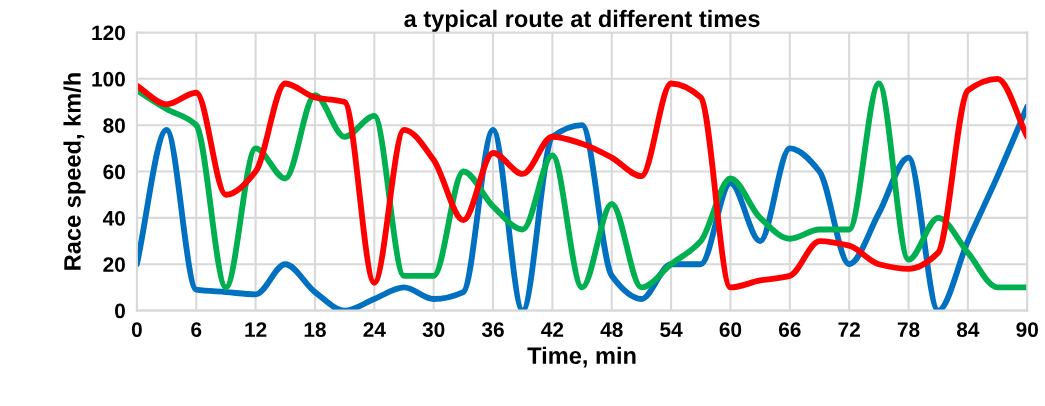 This screenshot has width=1045, height=406. I want to click on chart-title: a typical route at different times, so click(582, 20).